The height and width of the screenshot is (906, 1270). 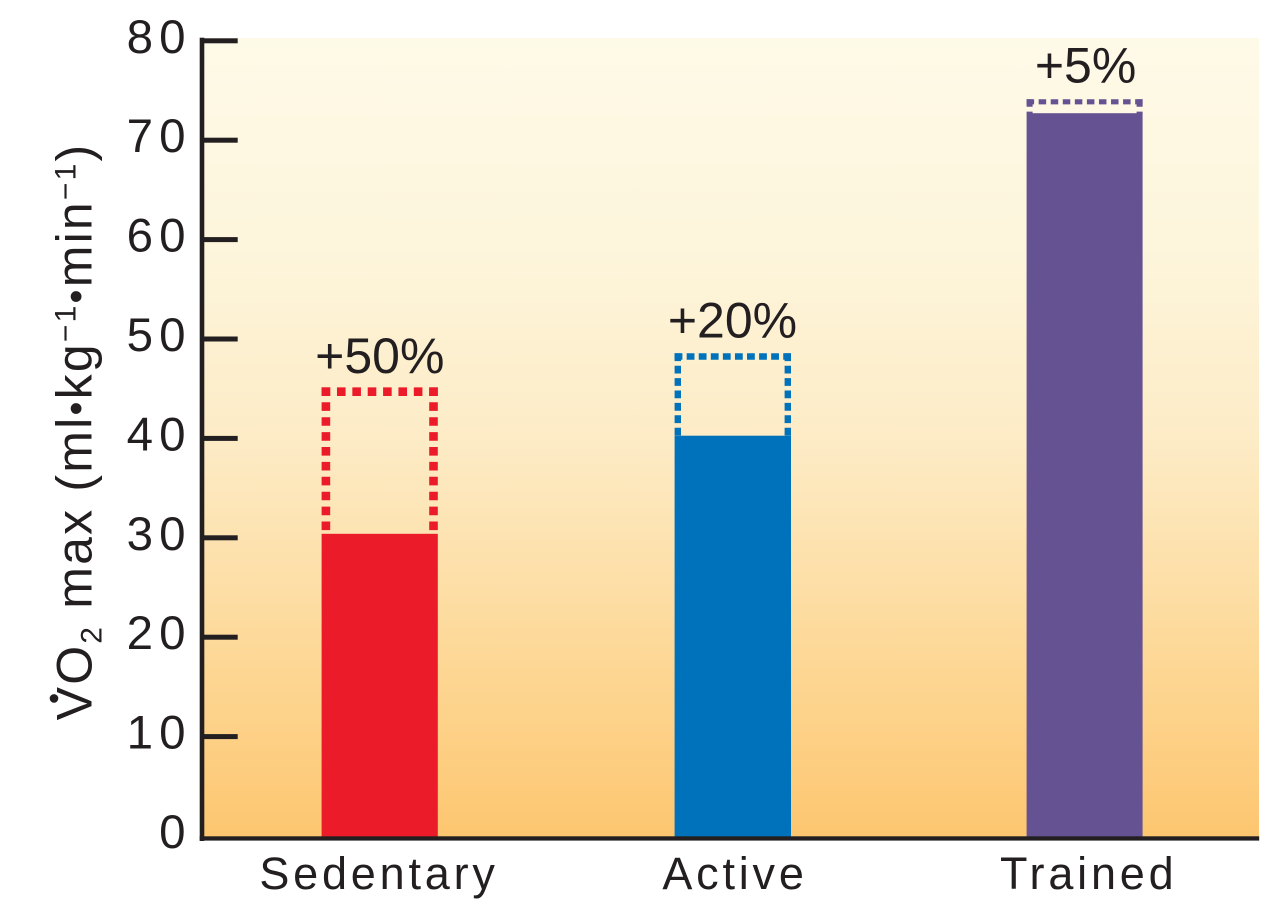 What do you see at coordinates (159, 236) in the screenshot?
I see `svg-text: 60` at bounding box center [159, 236].